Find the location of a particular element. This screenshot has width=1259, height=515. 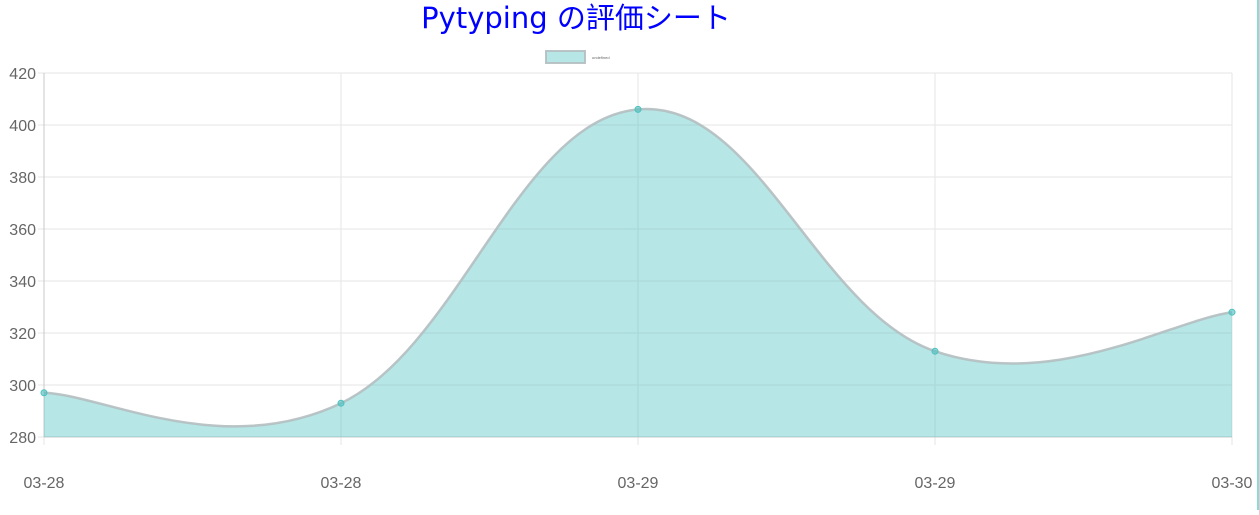

y-tick-label: 280 is located at coordinates (22, 438).